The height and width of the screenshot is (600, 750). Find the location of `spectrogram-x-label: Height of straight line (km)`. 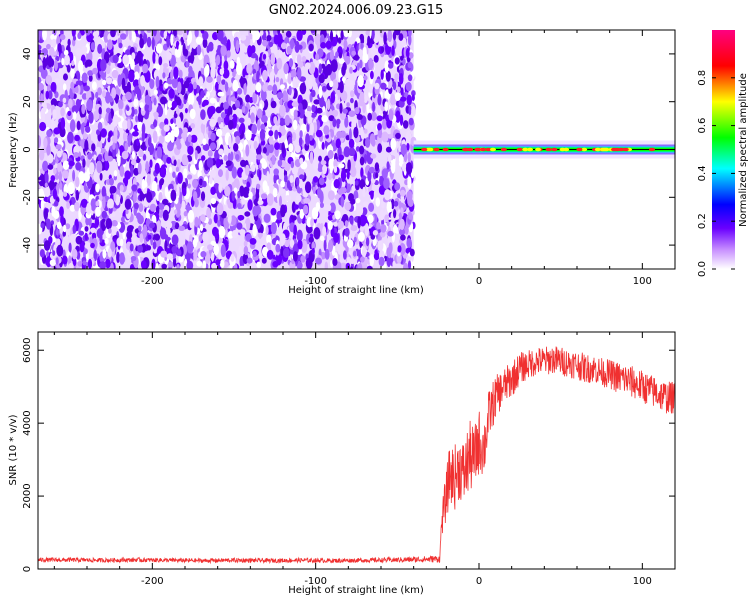

spectrogram-x-label: Height of straight line (km) is located at coordinates (356, 290).